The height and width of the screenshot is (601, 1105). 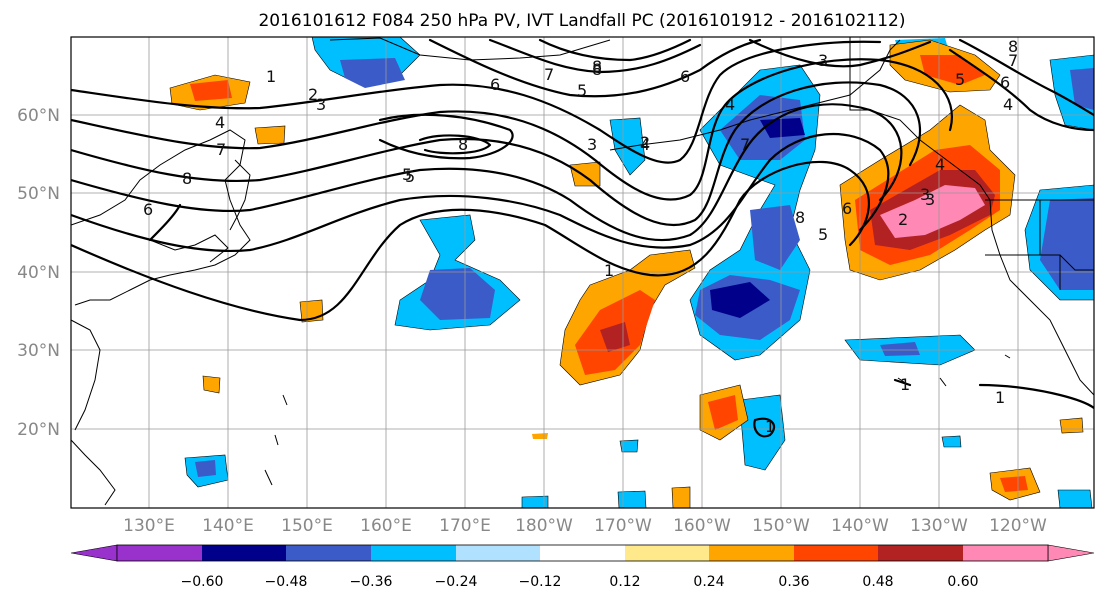 I want to click on colorbar-tick-label: −0.24, so click(x=456, y=582).